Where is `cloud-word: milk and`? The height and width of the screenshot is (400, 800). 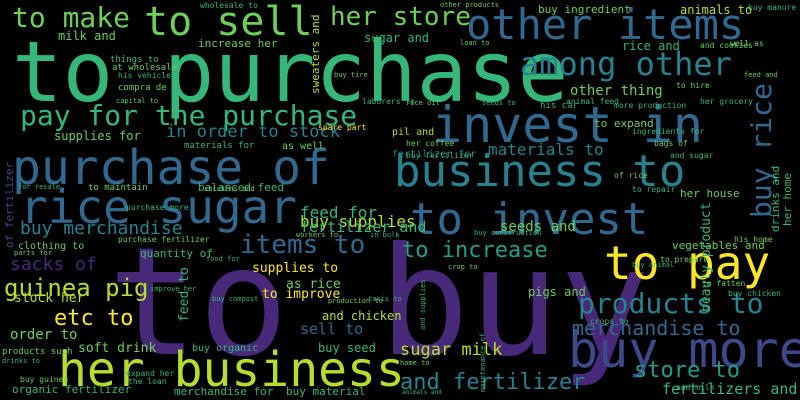 cloud-word: milk and is located at coordinates (87, 36).